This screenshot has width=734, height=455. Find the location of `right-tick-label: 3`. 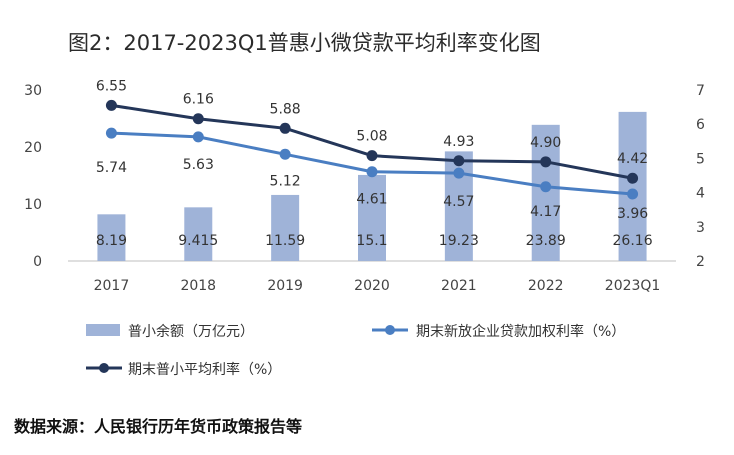

right-tick-label: 3 is located at coordinates (700, 228).